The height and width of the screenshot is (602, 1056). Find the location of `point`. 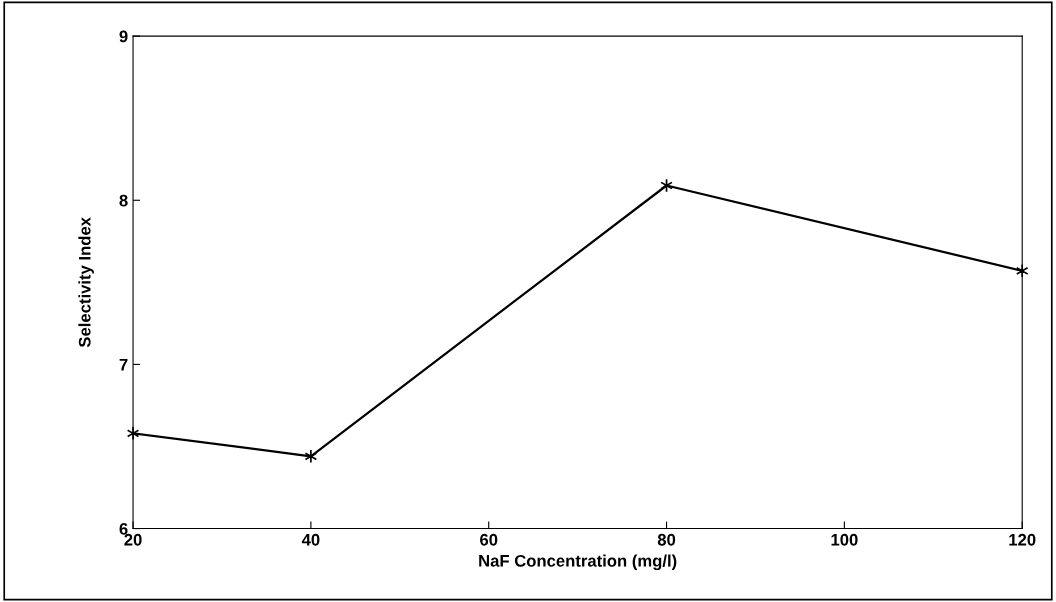

point is located at coordinates (311, 456).